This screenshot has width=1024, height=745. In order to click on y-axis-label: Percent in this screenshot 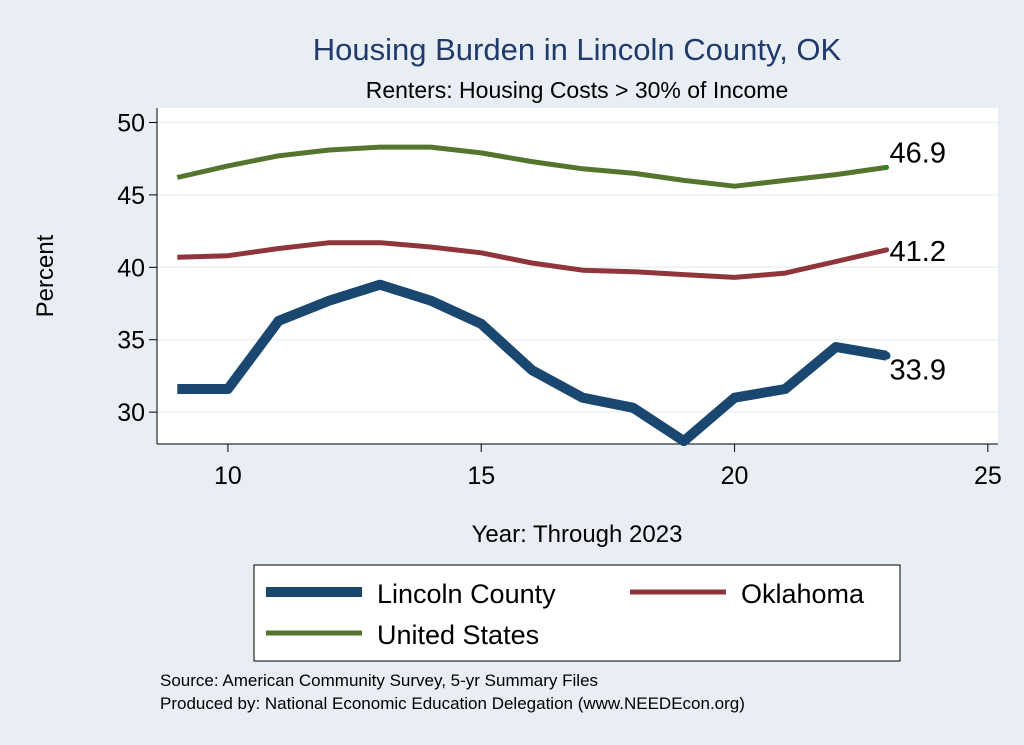, I will do `click(45, 275)`.